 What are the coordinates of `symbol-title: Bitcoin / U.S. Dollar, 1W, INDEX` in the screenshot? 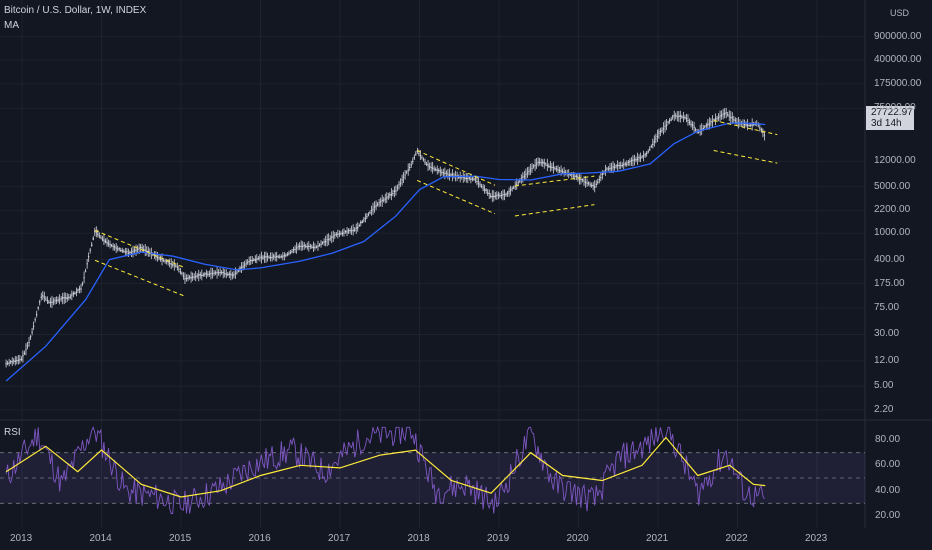 It's located at (75, 10).